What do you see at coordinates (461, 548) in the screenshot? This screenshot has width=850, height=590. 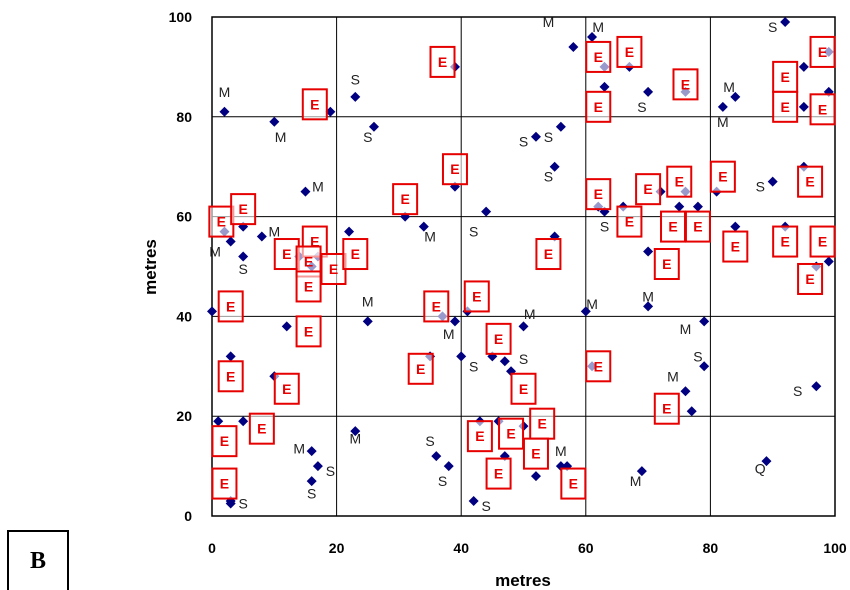 I see `x-tick-label: 40` at bounding box center [461, 548].